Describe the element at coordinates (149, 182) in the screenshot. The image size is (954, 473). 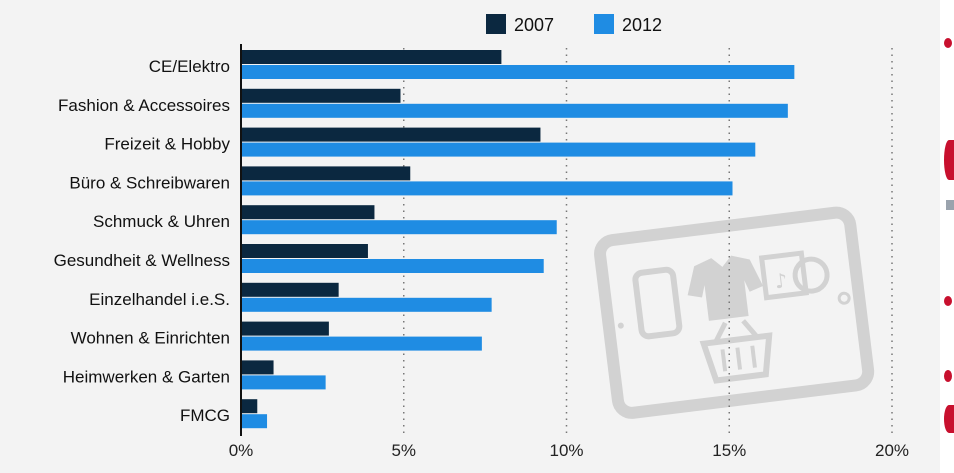
I see `category-label: Büro & Schreibwaren` at that location.